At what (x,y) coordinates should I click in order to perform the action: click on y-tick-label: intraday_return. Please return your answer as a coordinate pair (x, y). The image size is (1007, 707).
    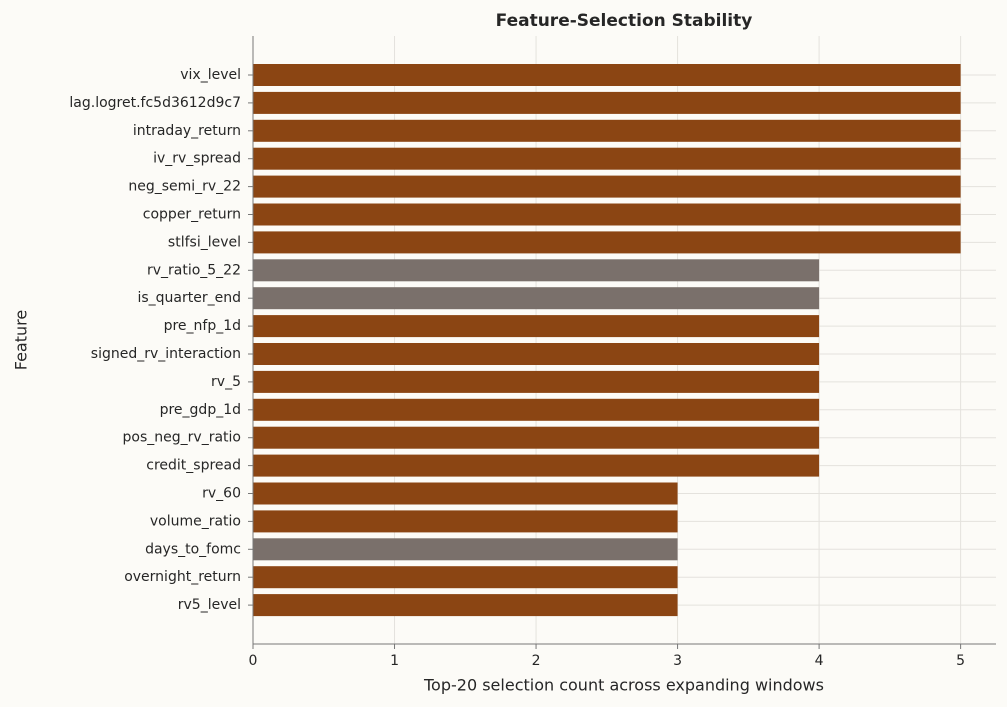
    Looking at the image, I should click on (187, 131).